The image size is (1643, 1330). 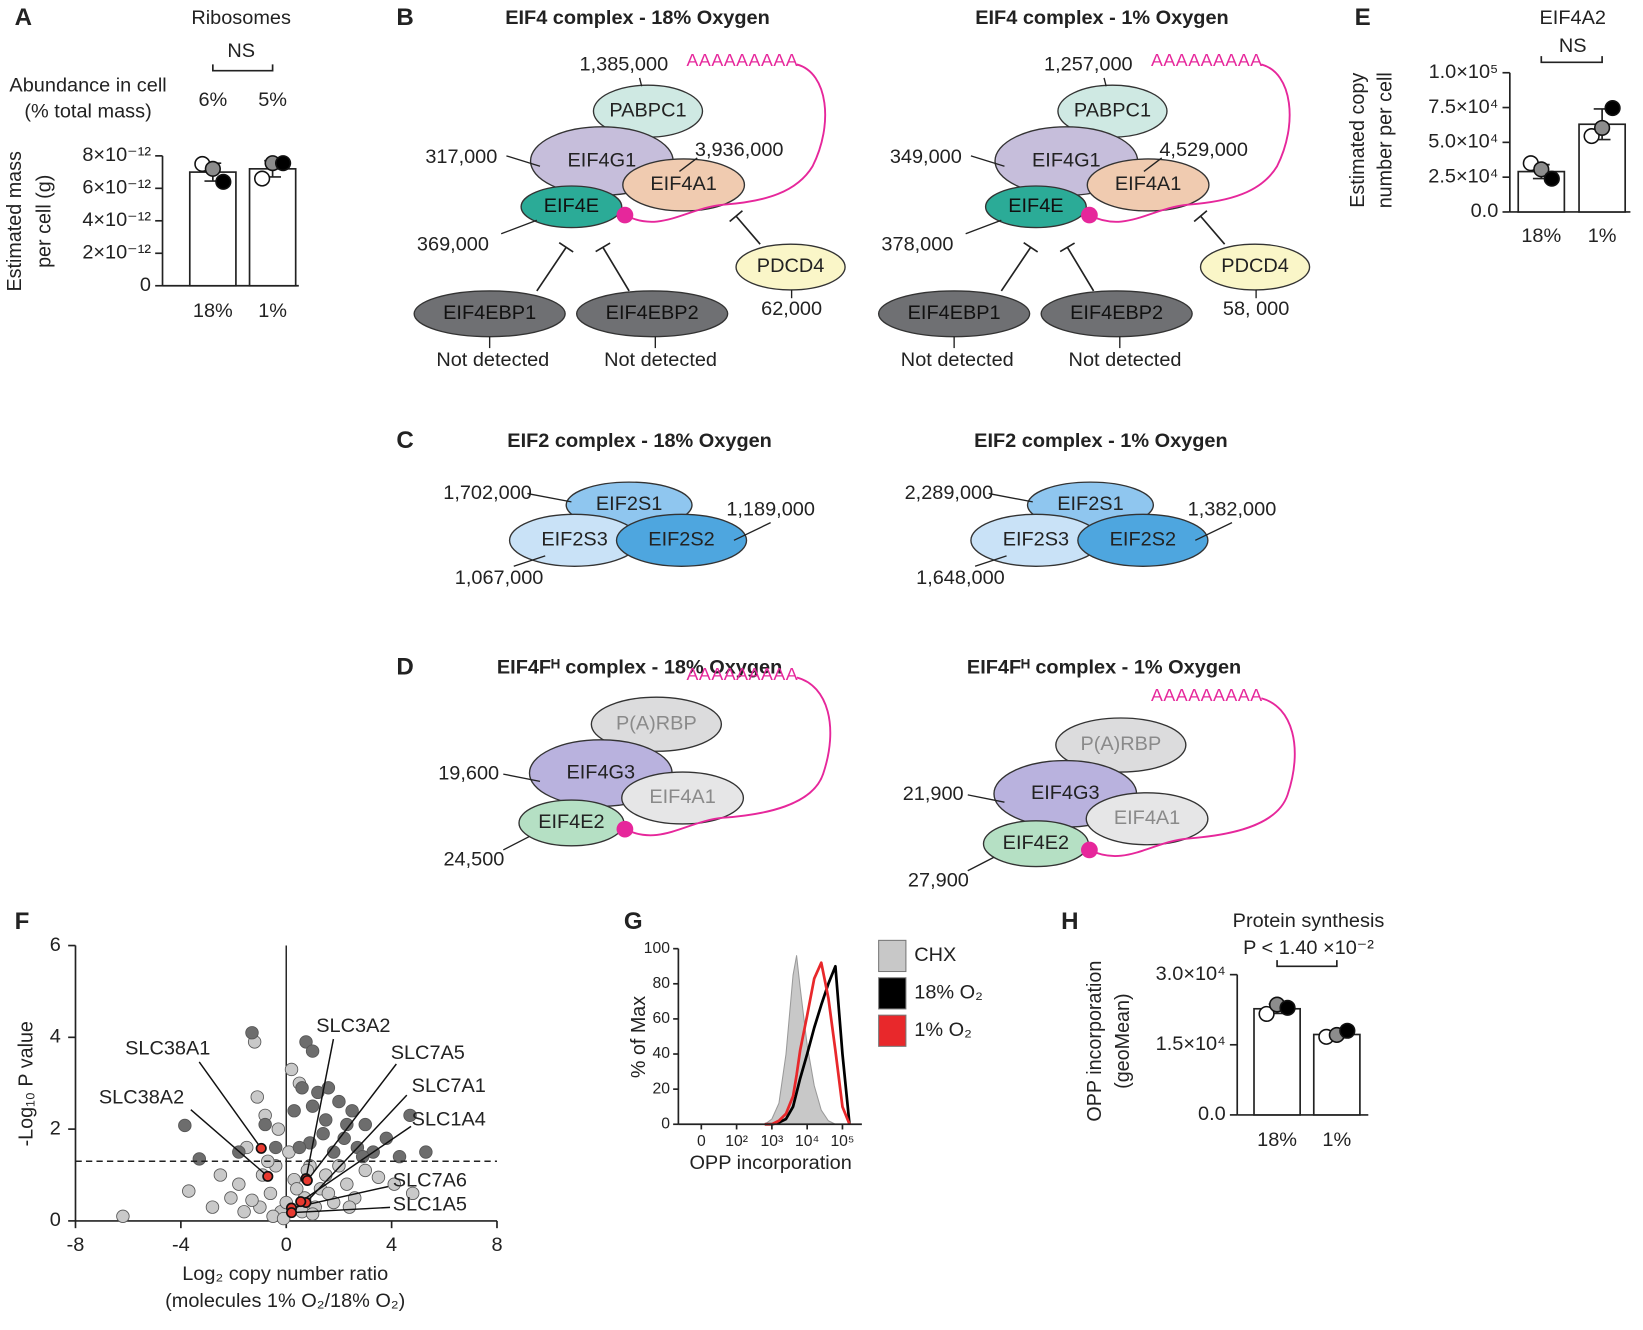 What do you see at coordinates (770, 1163) in the screenshot?
I see `x-axis-label: OPP incorporation` at bounding box center [770, 1163].